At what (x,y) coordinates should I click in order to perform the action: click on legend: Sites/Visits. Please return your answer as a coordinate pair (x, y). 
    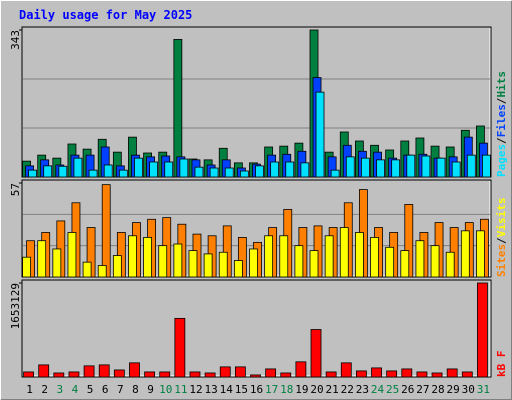
    Looking at the image, I should click on (501, 238).